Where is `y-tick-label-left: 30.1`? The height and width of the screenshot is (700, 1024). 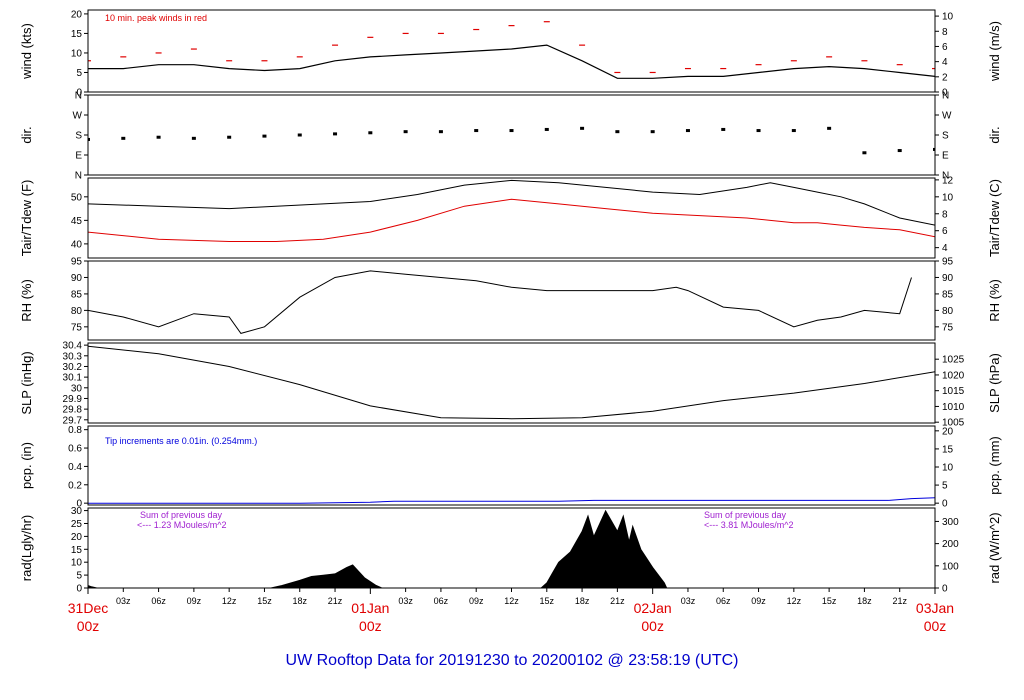
y-tick-label-left: 30.1 is located at coordinates (73, 378).